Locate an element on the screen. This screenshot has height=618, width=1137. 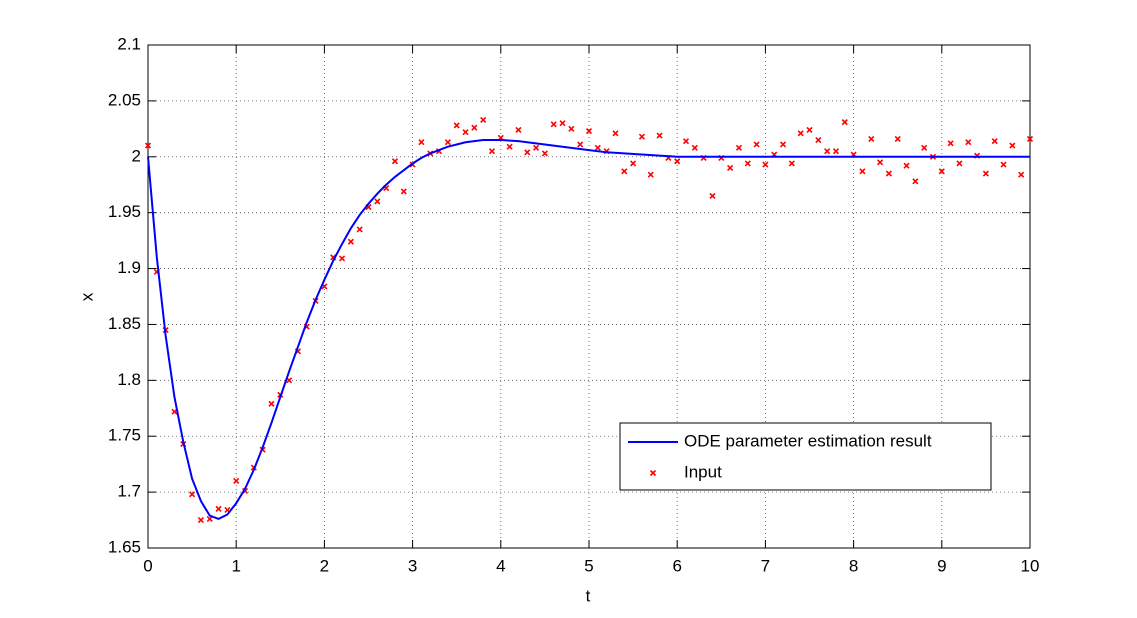
x-tick-label: 7 is located at coordinates (765, 565).